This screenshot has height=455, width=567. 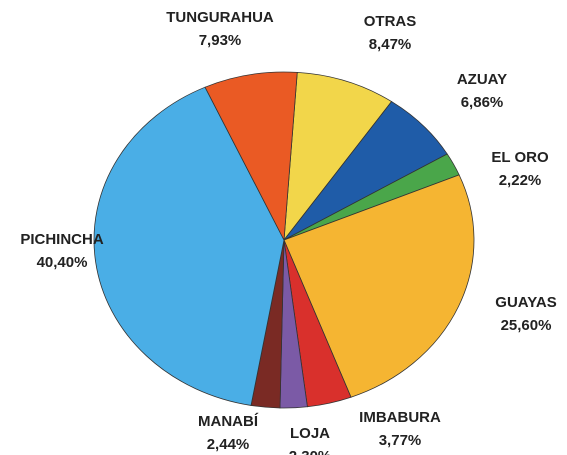 I want to click on slice-label: PICHINCHA, so click(x=62, y=239).